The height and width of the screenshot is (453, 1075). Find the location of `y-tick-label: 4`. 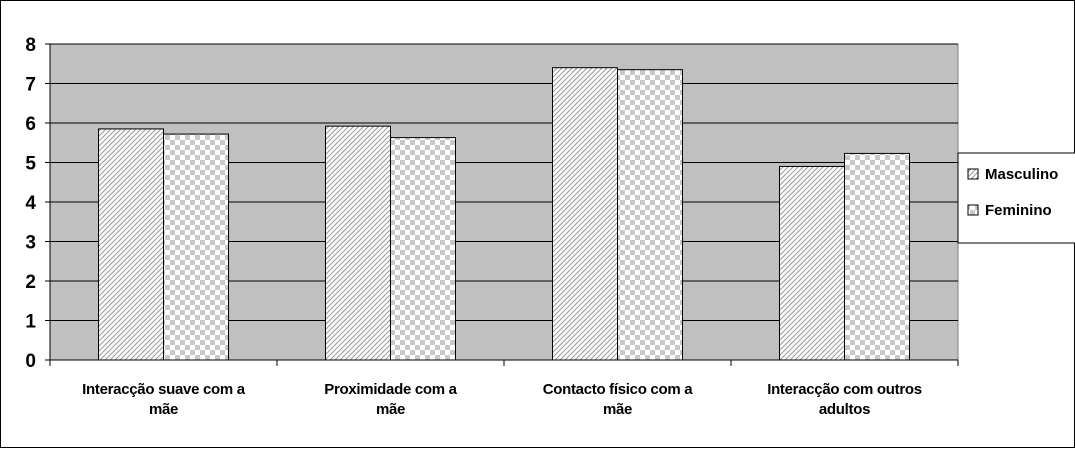

y-tick-label: 4 is located at coordinates (30, 203).